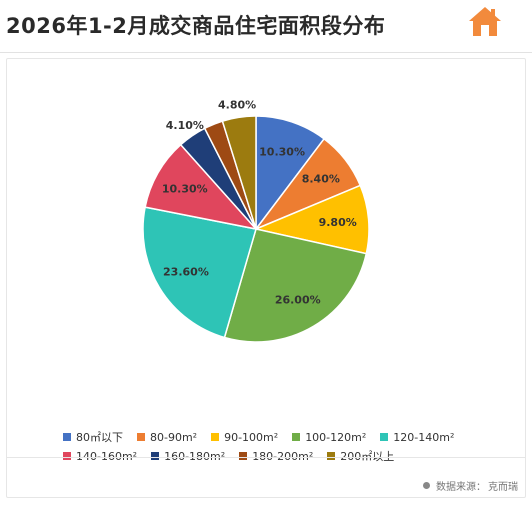  I want to click on house-icon, so click(485, 21).